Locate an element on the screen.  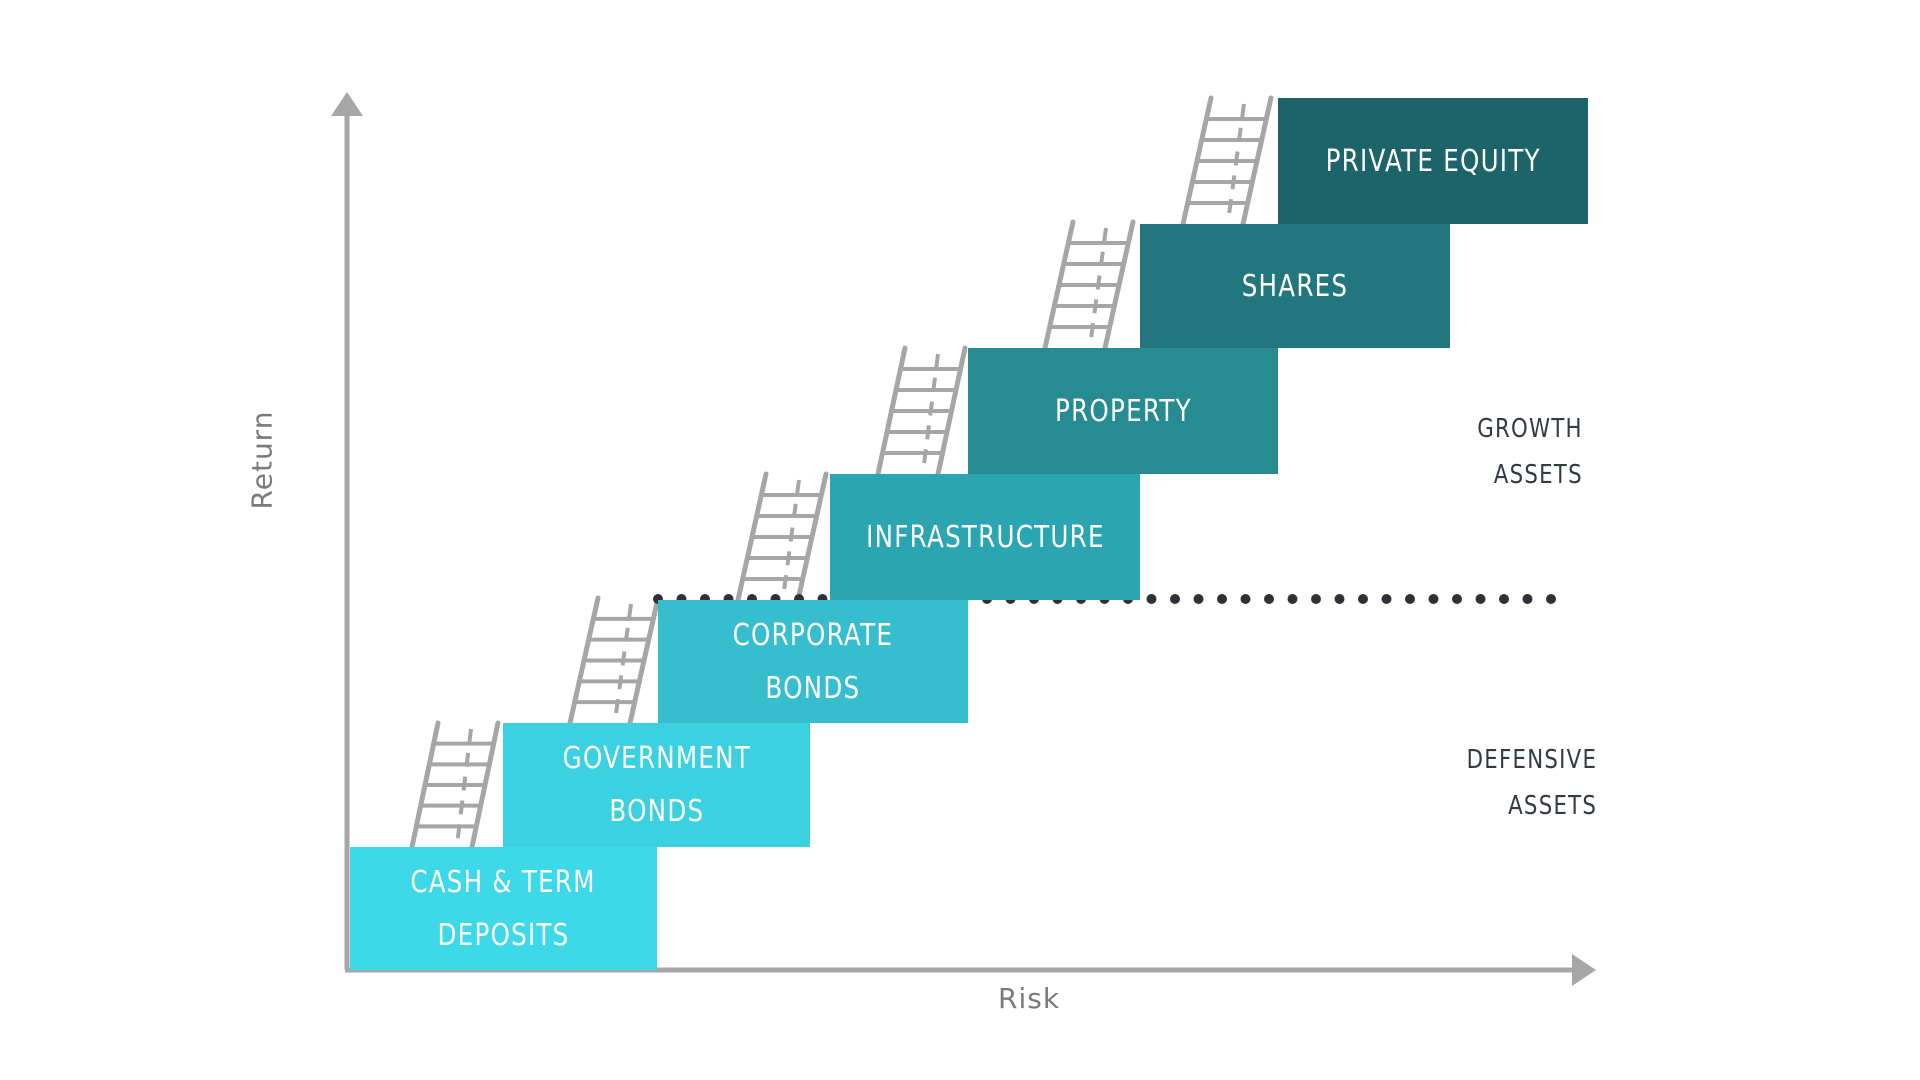
step-label-line: DEPOSITS is located at coordinates (503, 935).